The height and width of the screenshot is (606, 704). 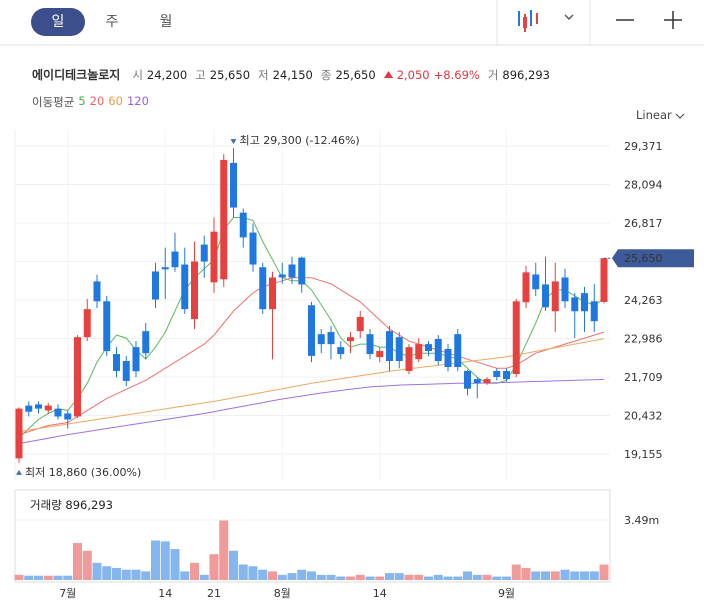 I want to click on ma-period: 5, so click(x=82, y=101).